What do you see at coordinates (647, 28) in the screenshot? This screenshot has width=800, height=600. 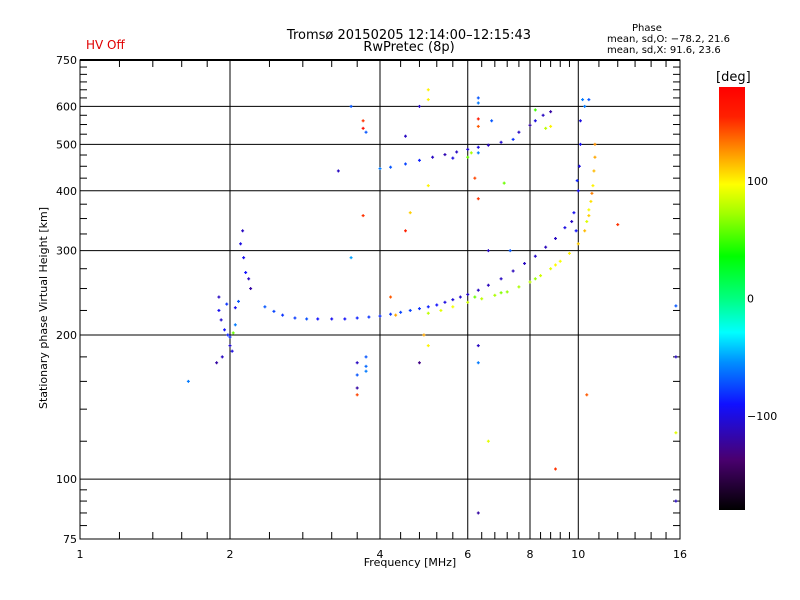 I see `phase-title: Phase` at bounding box center [647, 28].